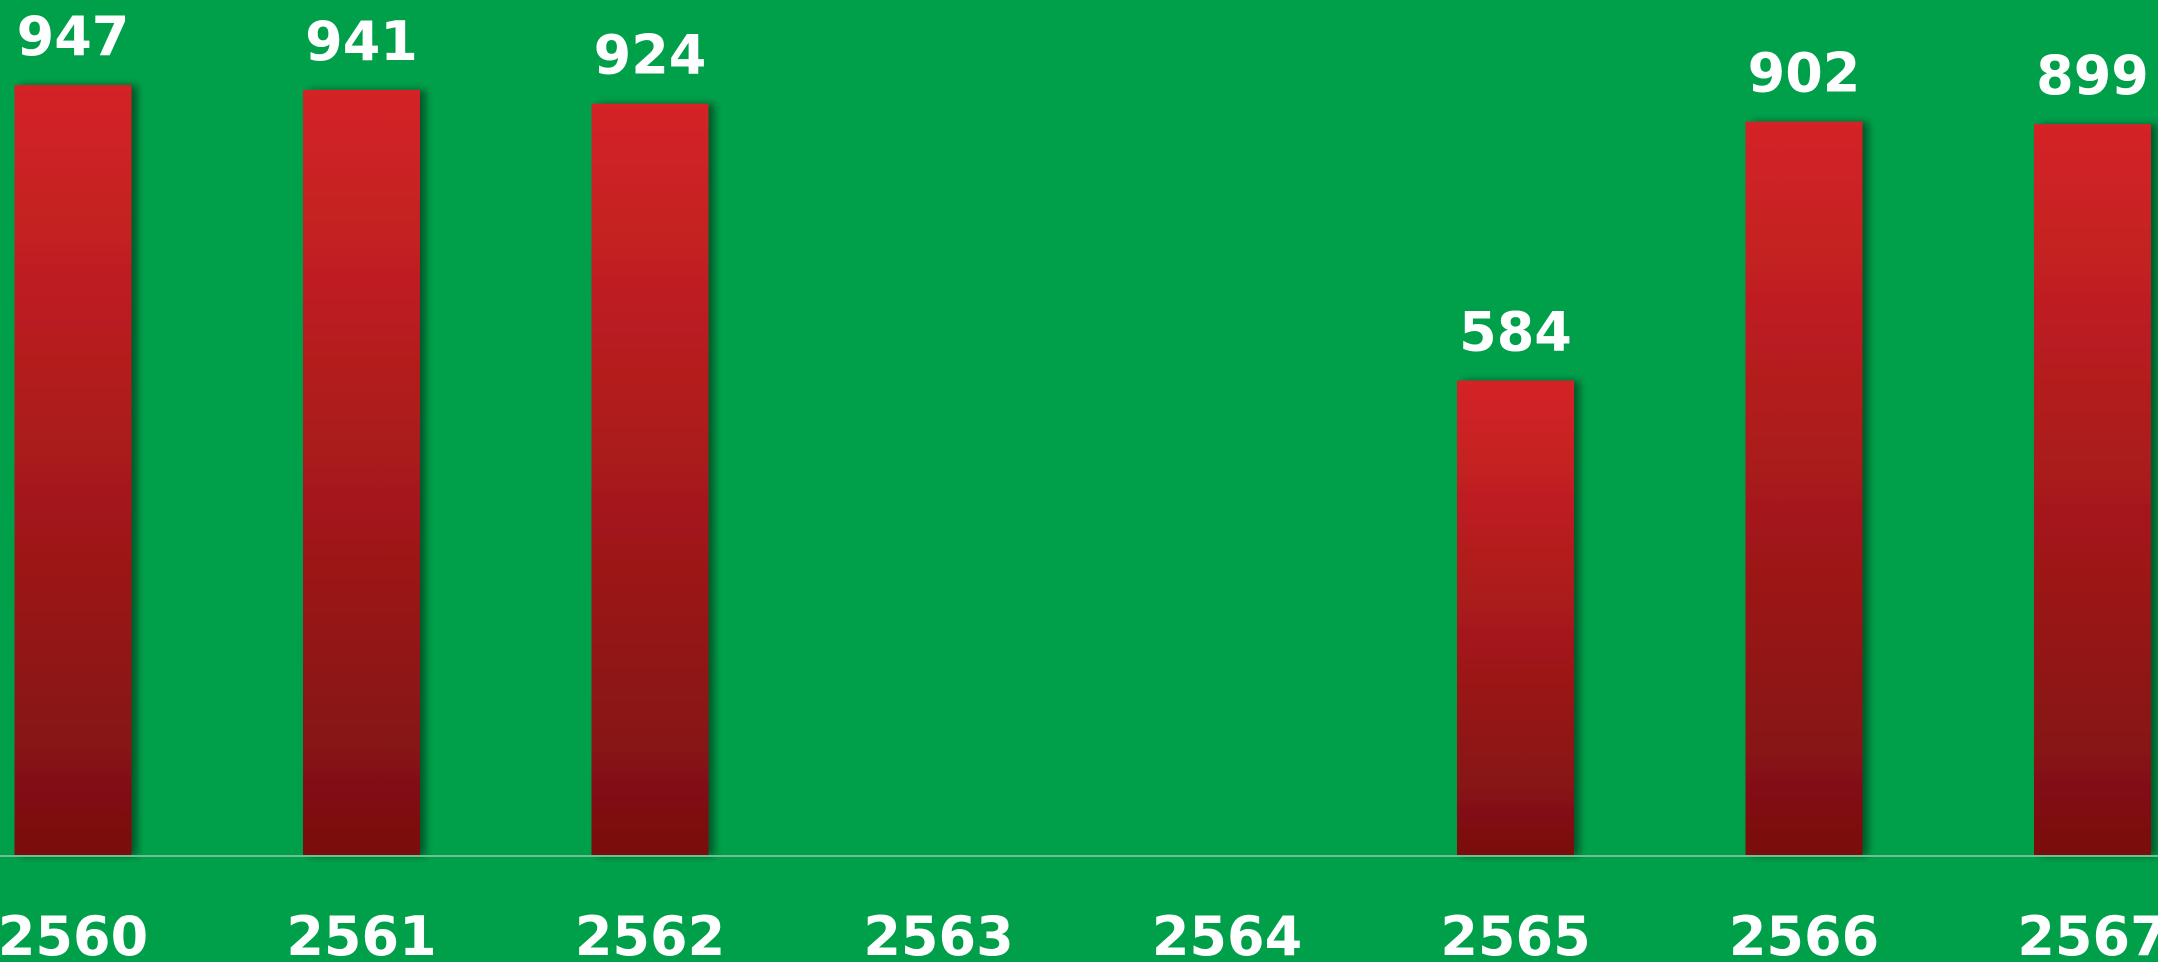 The width and height of the screenshot is (2158, 962). Describe the element at coordinates (1804, 933) in the screenshot. I see `x-tick-label-2566: 2566` at that location.